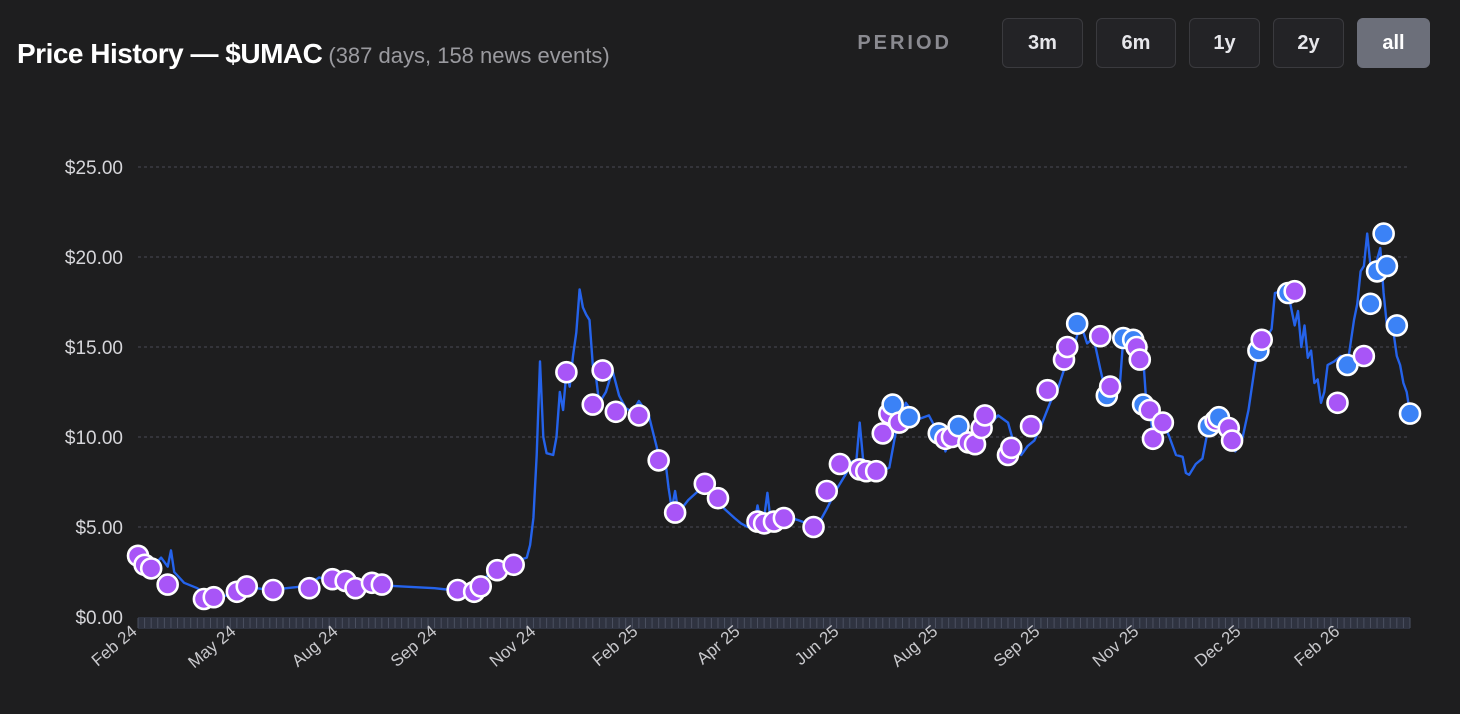 The width and height of the screenshot is (1460, 714). I want to click on y-tick-label: $10.00, so click(94, 438).